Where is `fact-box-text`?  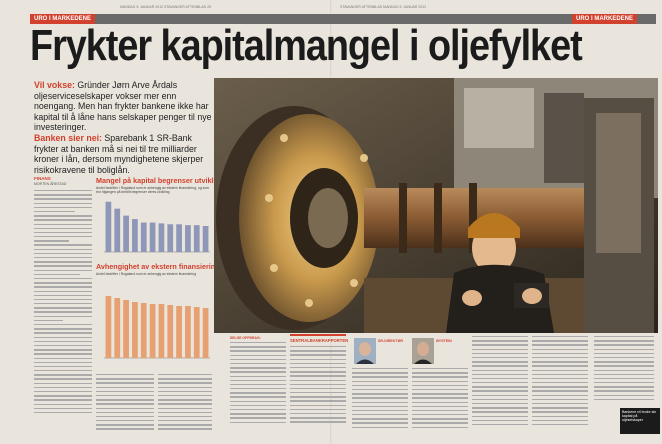
fact-box-text is located at coordinates (318, 387).